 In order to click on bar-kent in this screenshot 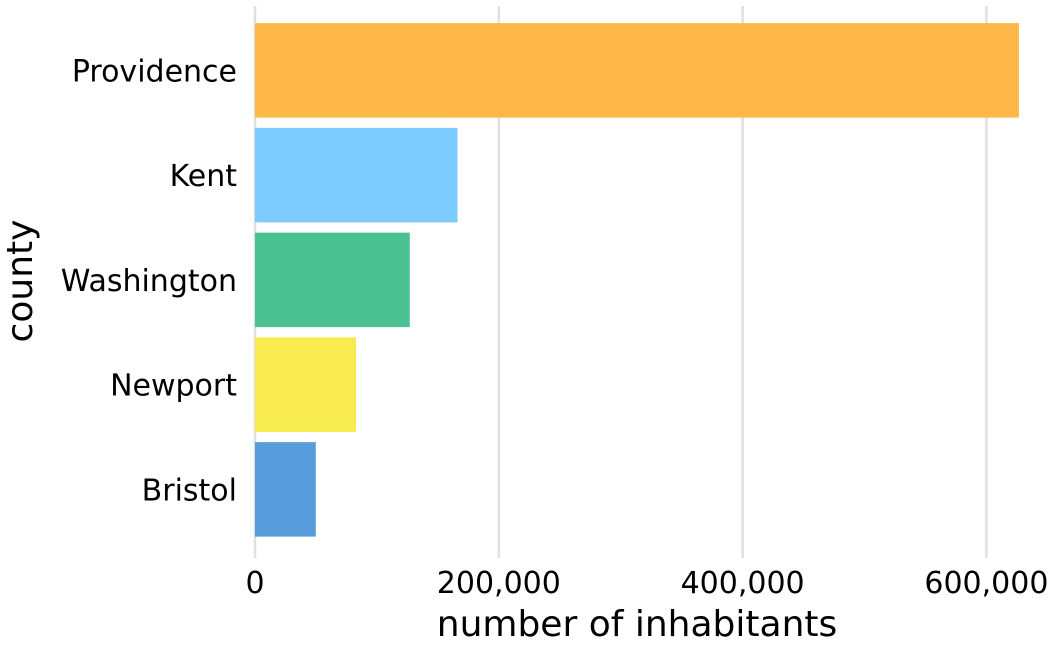, I will do `click(356, 175)`.